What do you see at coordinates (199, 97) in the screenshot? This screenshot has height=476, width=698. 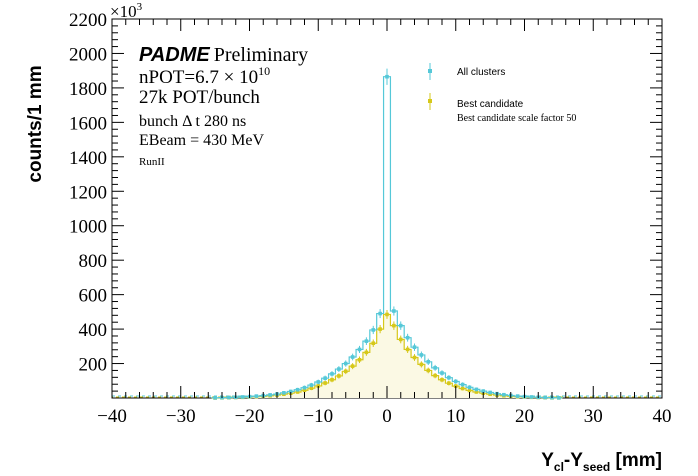 I see `pot-bunch-annotation: 27k POT/bunch` at bounding box center [199, 97].